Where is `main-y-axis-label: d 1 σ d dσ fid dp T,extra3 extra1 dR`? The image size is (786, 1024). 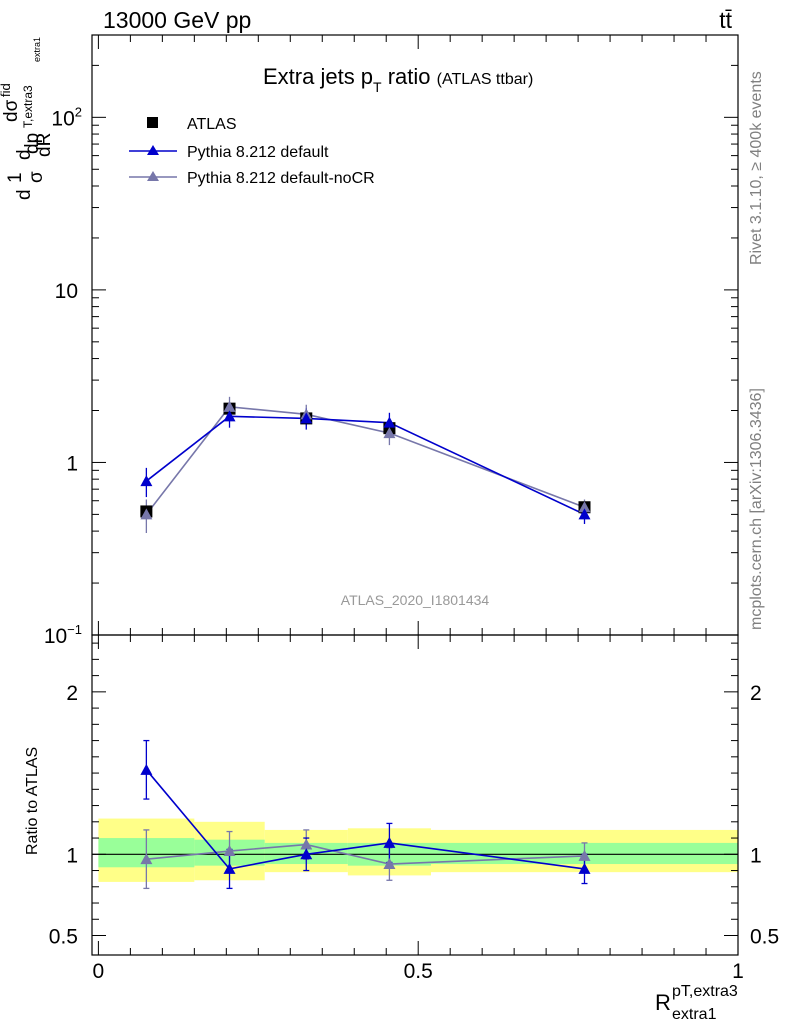
main-y-axis-label: d 1 σ d dσ fid dp T,extra3 extra1 dR is located at coordinates (27, 118).